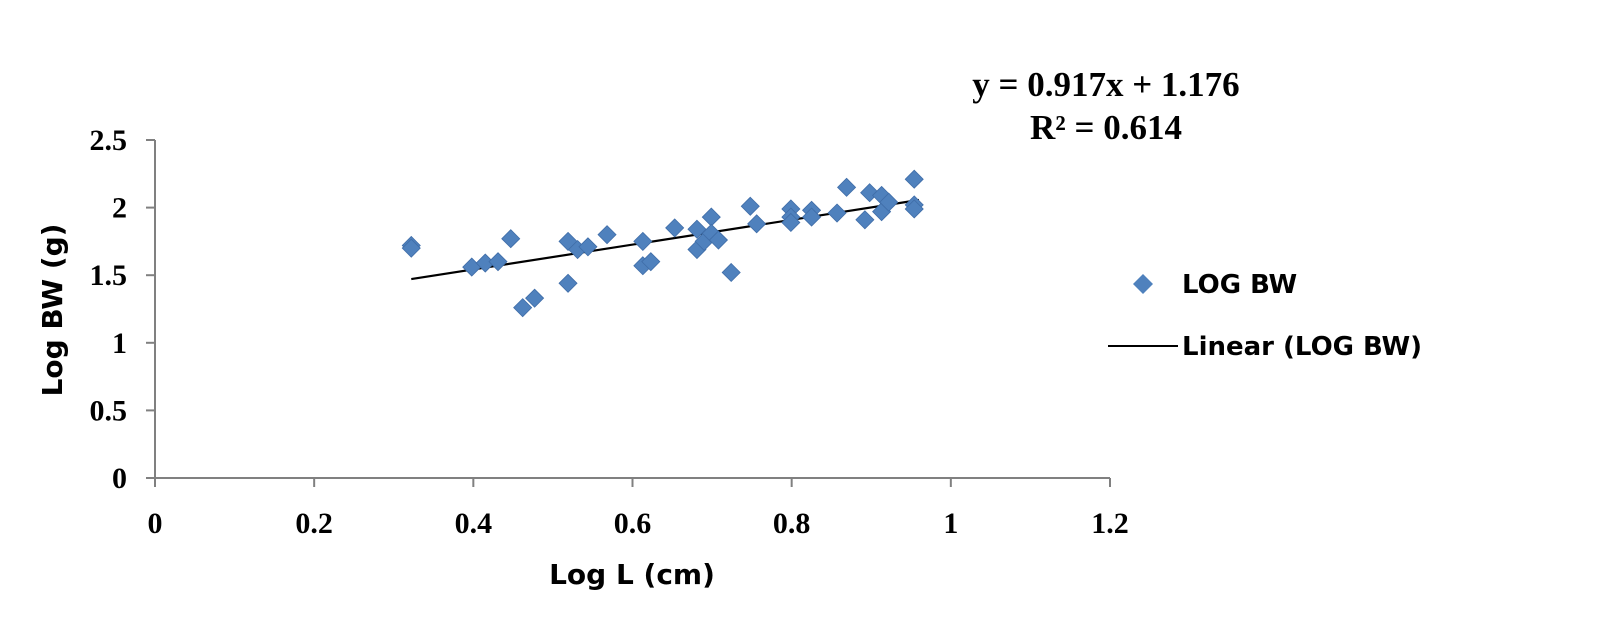 The image size is (1608, 622). Describe the element at coordinates (1110, 523) in the screenshot. I see `x-tick-label: 1.2` at that location.